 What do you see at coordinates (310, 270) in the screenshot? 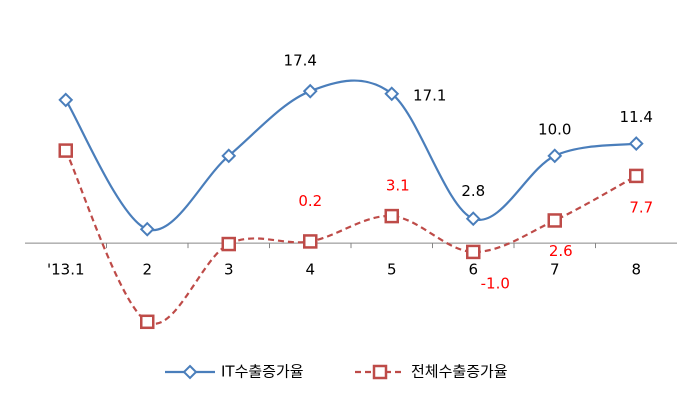
I see `x-tick-label: 4` at bounding box center [310, 270].